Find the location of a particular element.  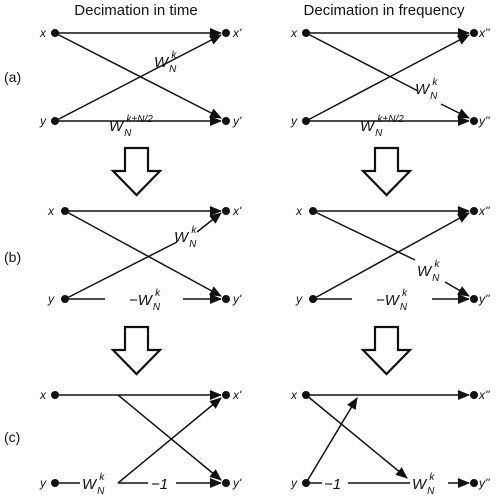

twiddle-wnk-half-a-frequency: WNk+N/2 is located at coordinates (382, 126).